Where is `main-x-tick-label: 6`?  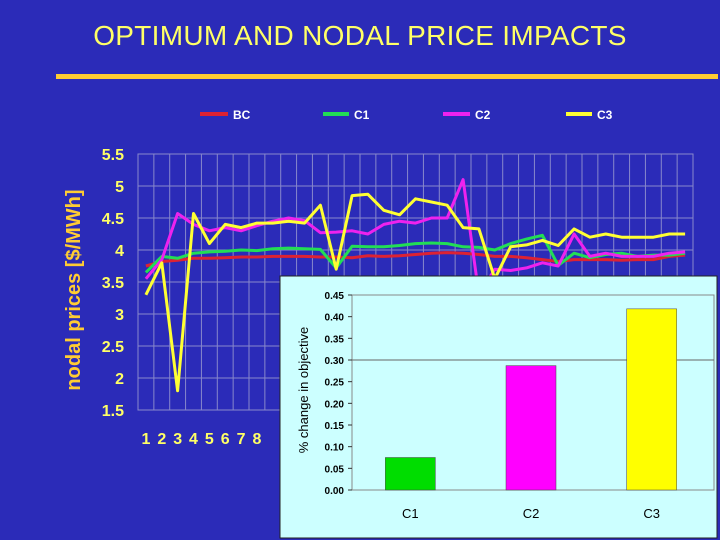 main-x-tick-label: 6 is located at coordinates (225, 439).